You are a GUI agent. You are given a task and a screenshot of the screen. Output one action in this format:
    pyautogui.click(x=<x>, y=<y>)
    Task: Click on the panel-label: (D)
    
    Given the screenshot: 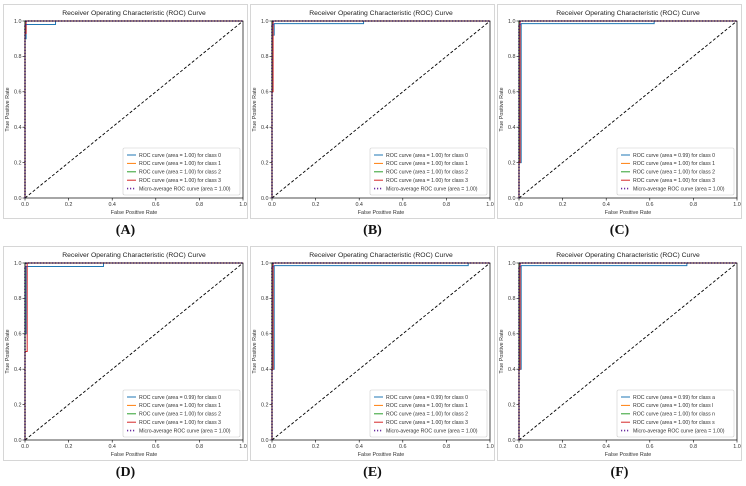 What is the action you would take?
    pyautogui.click(x=125, y=472)
    